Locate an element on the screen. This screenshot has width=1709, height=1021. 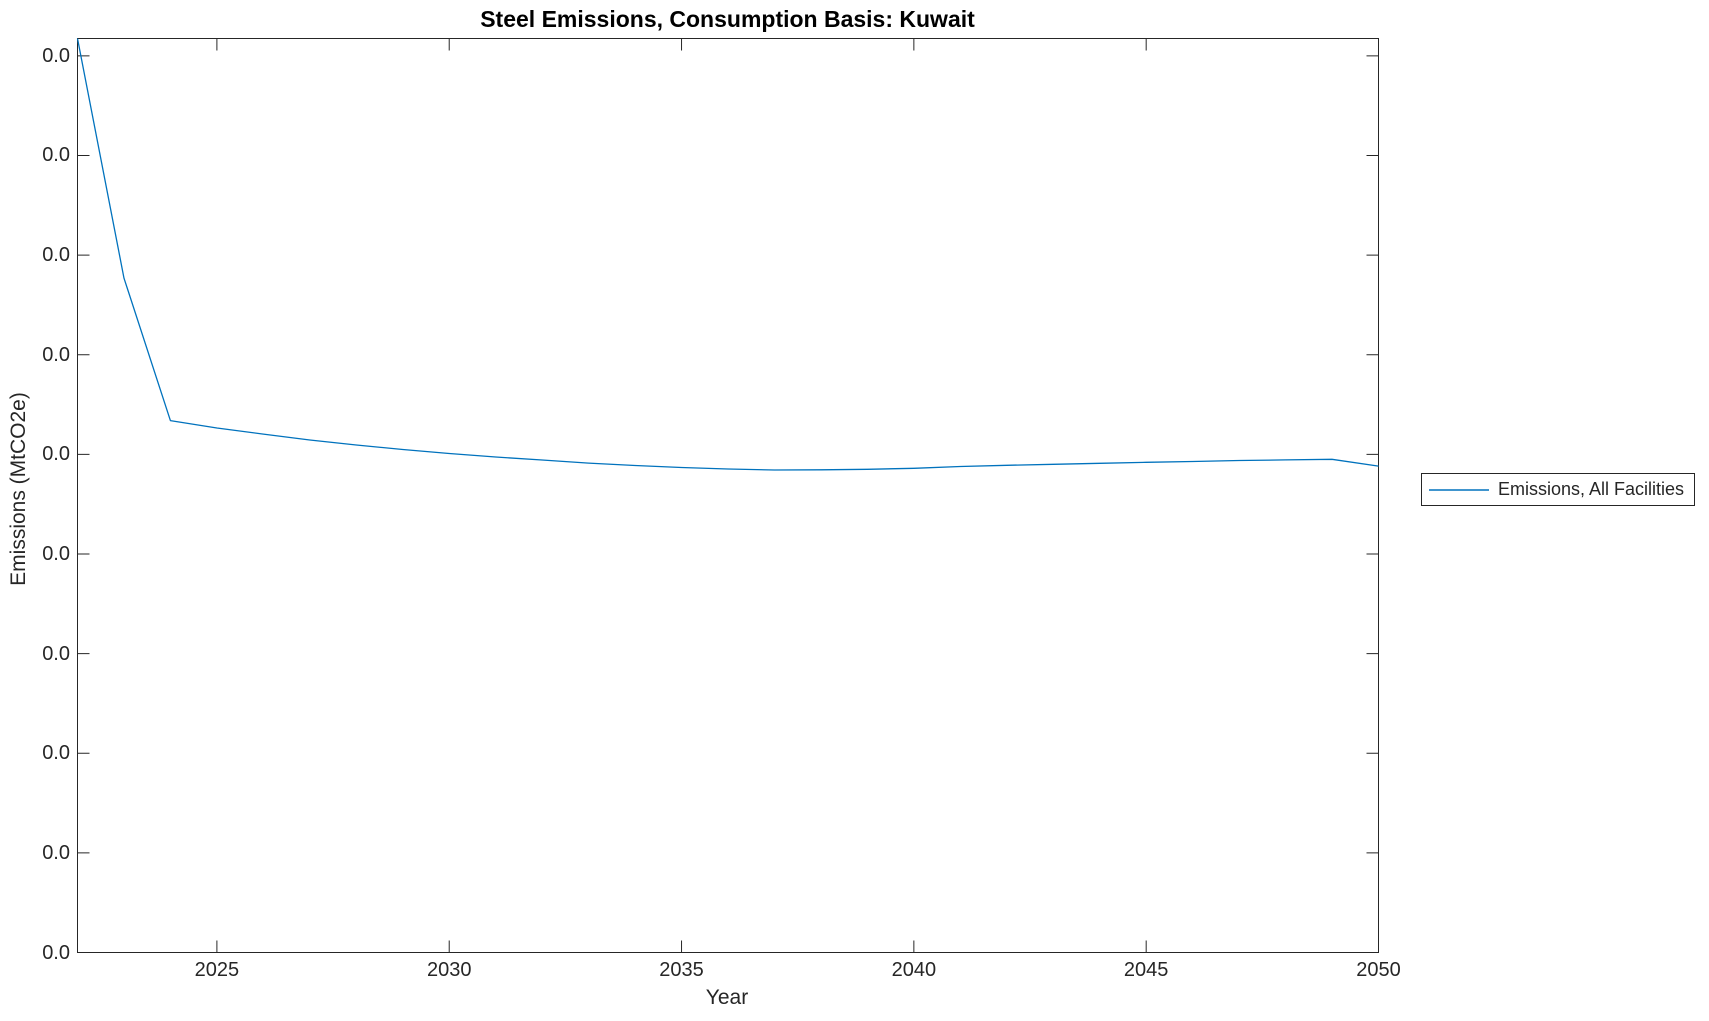
x-axis-label: Year is located at coordinates (727, 997).